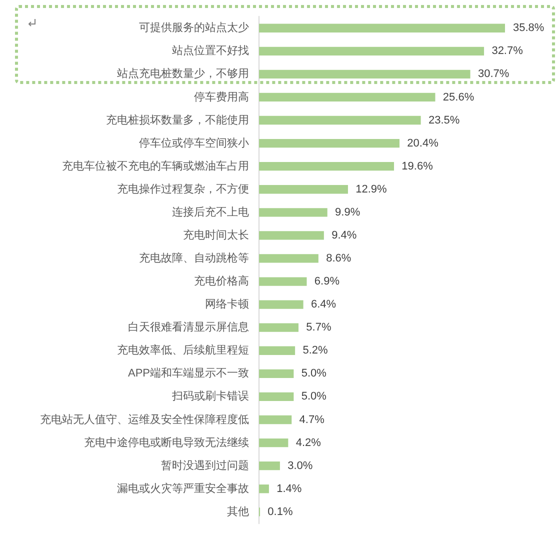  I want to click on y-tick-label: 连接后充不上电, so click(210, 211).